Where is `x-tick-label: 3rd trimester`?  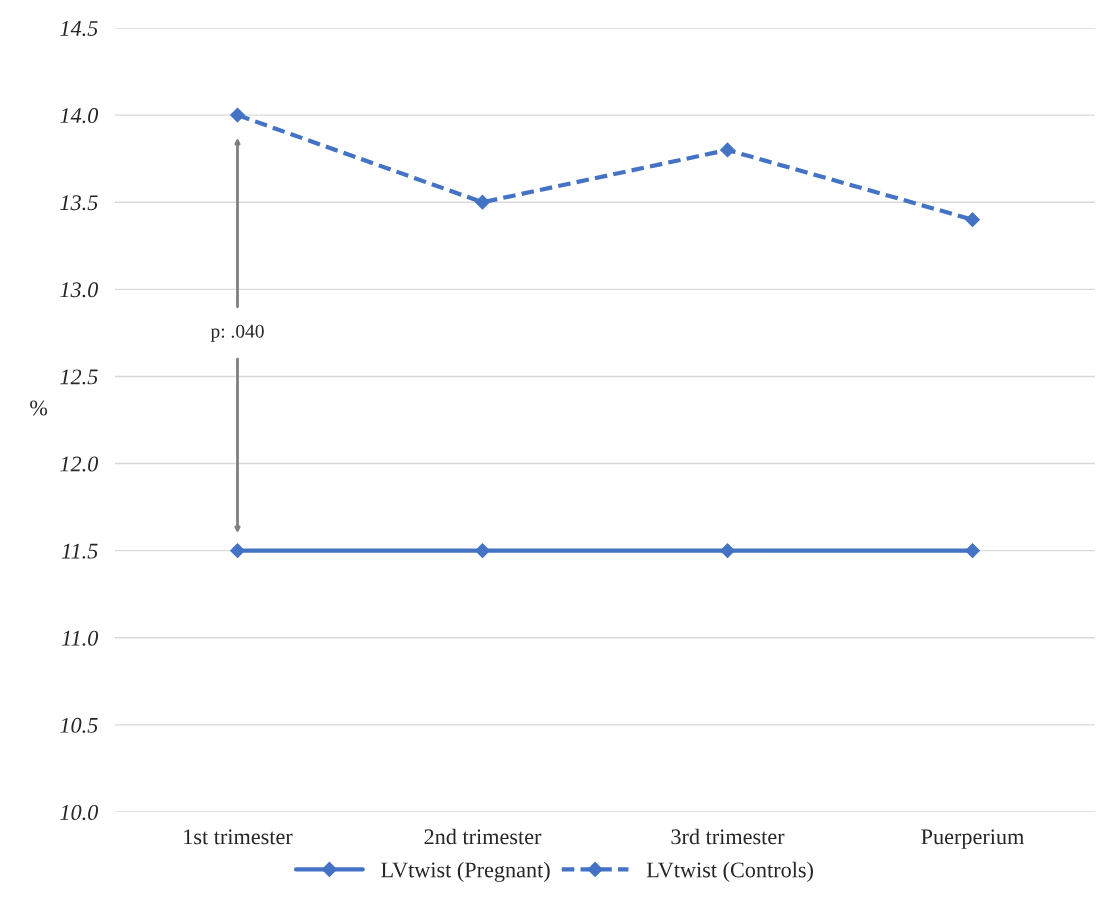 x-tick-label: 3rd trimester is located at coordinates (728, 836).